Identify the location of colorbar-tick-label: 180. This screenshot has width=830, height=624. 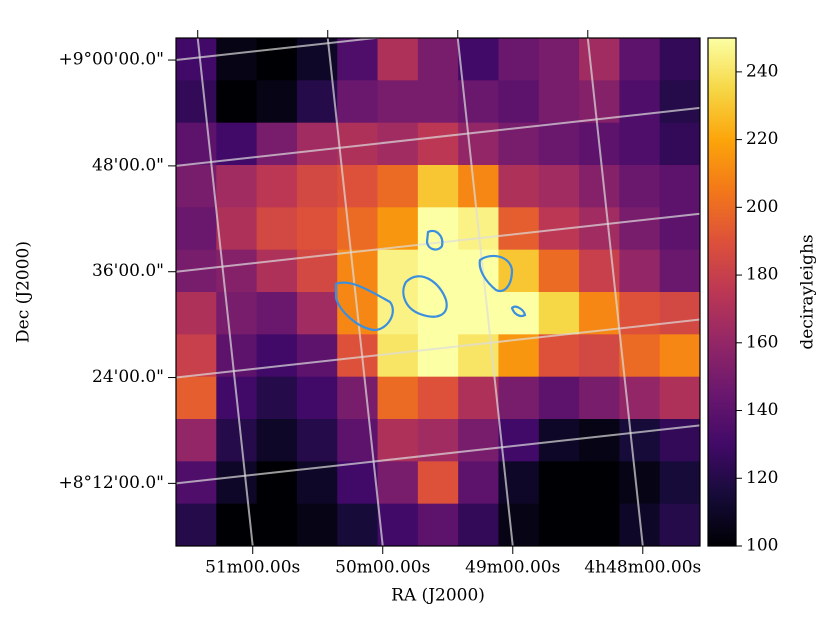
(762, 275).